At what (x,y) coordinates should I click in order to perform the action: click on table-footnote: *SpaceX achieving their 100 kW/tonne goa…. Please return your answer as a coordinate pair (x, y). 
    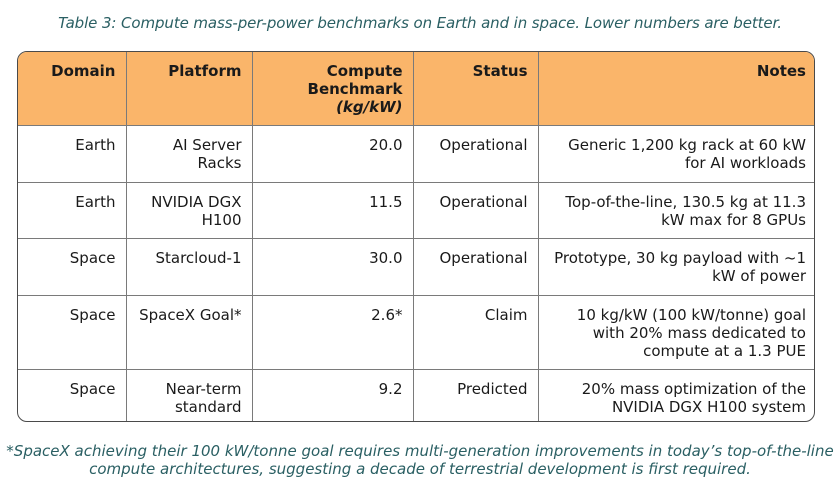
    Looking at the image, I should click on (420, 460).